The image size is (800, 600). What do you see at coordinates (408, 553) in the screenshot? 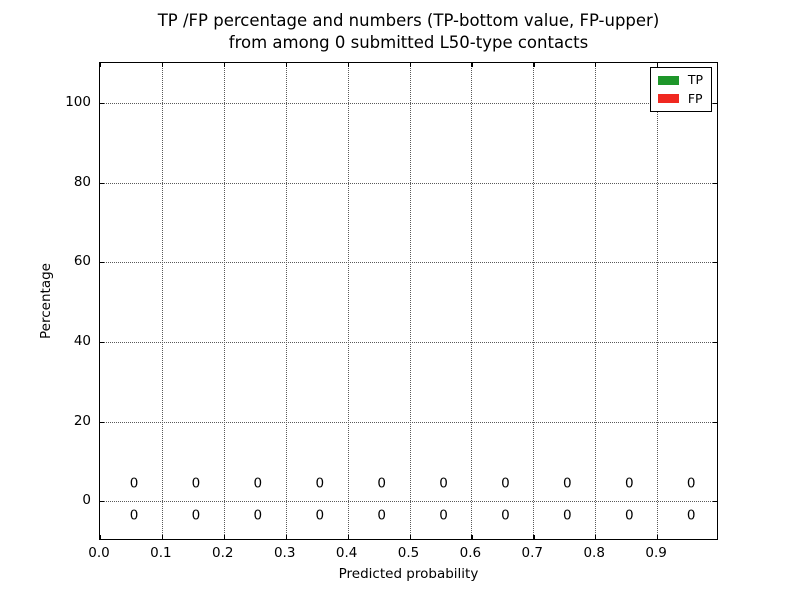
I see `x-tick-label: 0.5` at bounding box center [408, 553].